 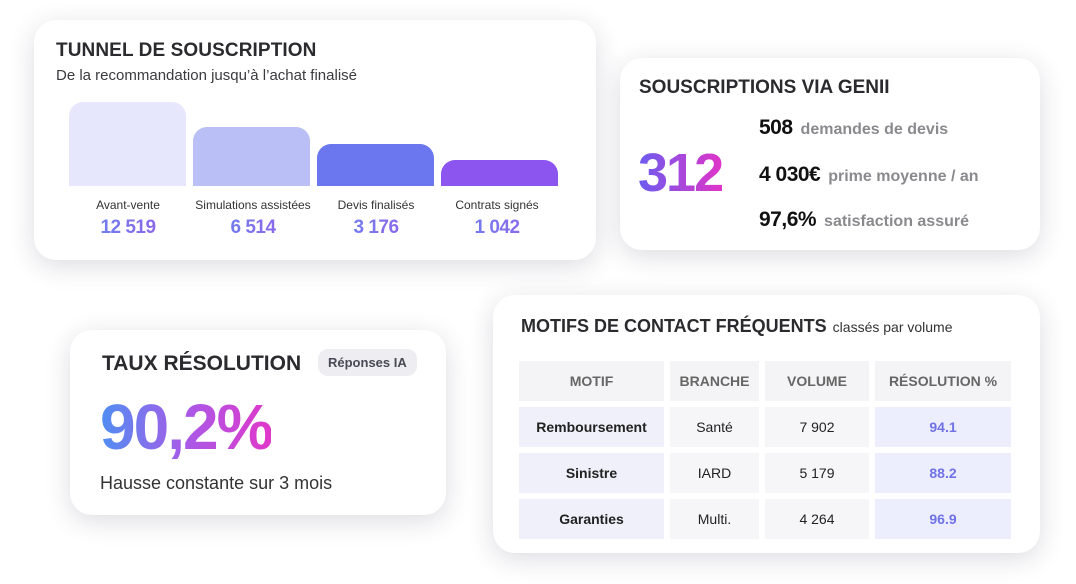 What do you see at coordinates (375, 165) in the screenshot?
I see `funnel-bar-devis` at bounding box center [375, 165].